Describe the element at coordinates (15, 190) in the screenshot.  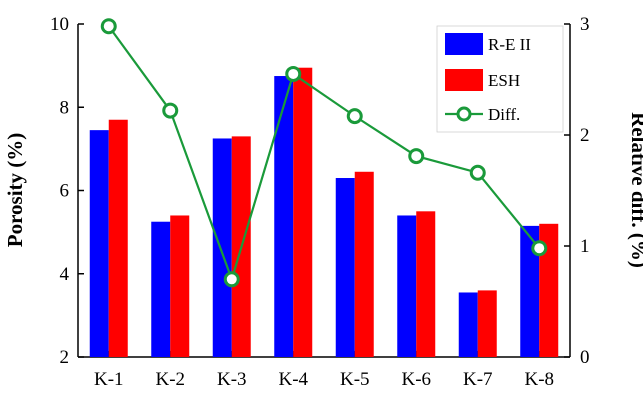
I see `y-axis-label: Porosity (%)` at that location.